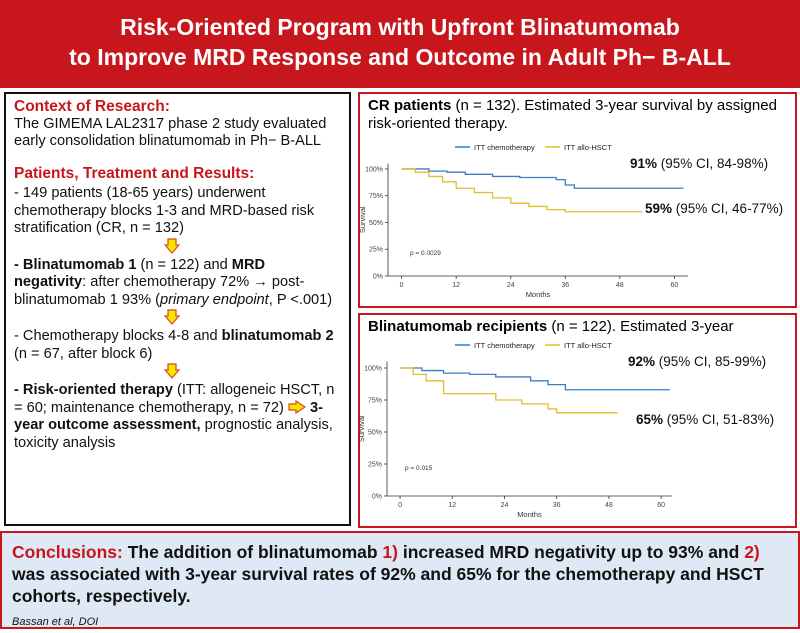  Describe the element at coordinates (140, 273) in the screenshot. I see `text-segment: MRD negativity` at that location.